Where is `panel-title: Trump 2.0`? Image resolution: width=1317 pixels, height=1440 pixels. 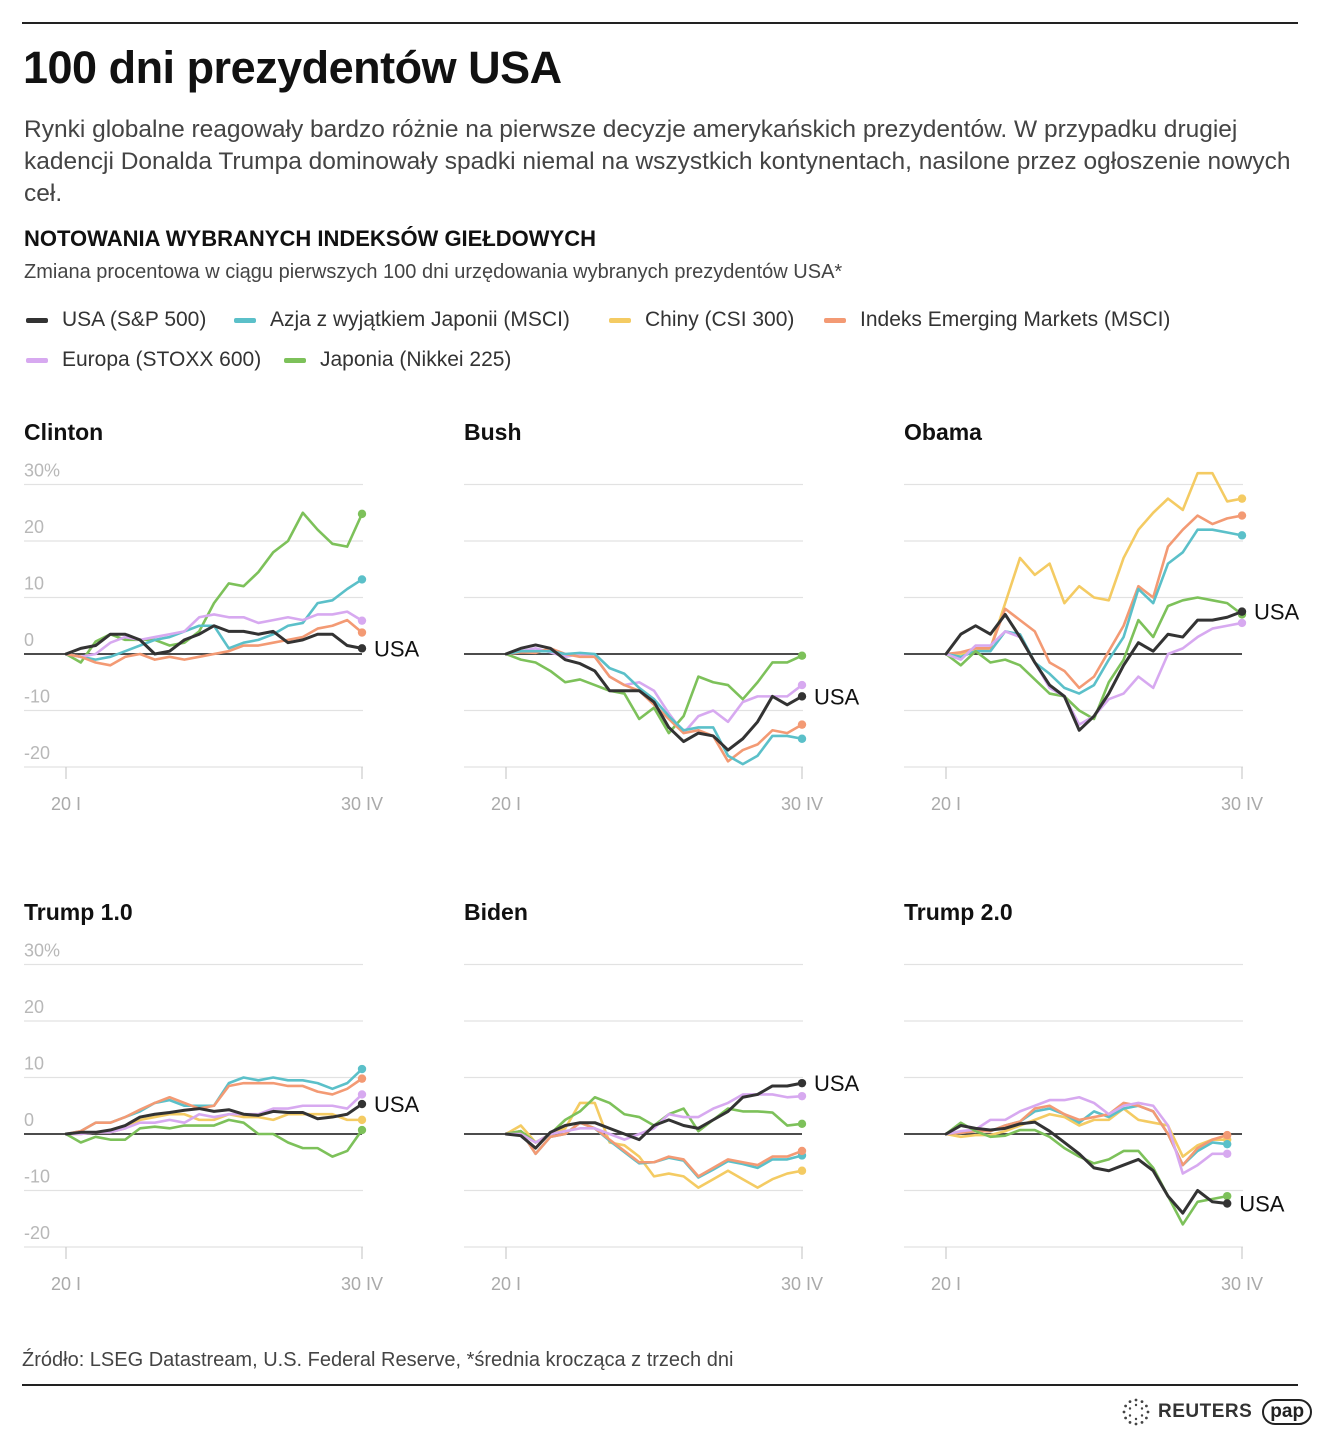 panel-title: Trump 2.0 is located at coordinates (958, 912).